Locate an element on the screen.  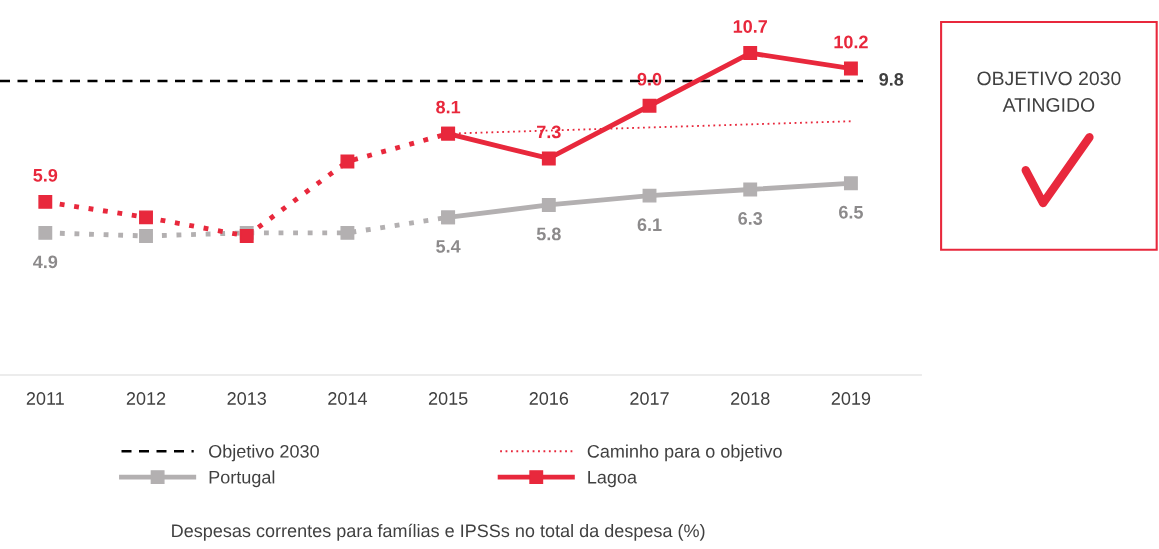
x-tick-label: 2019 is located at coordinates (851, 398).